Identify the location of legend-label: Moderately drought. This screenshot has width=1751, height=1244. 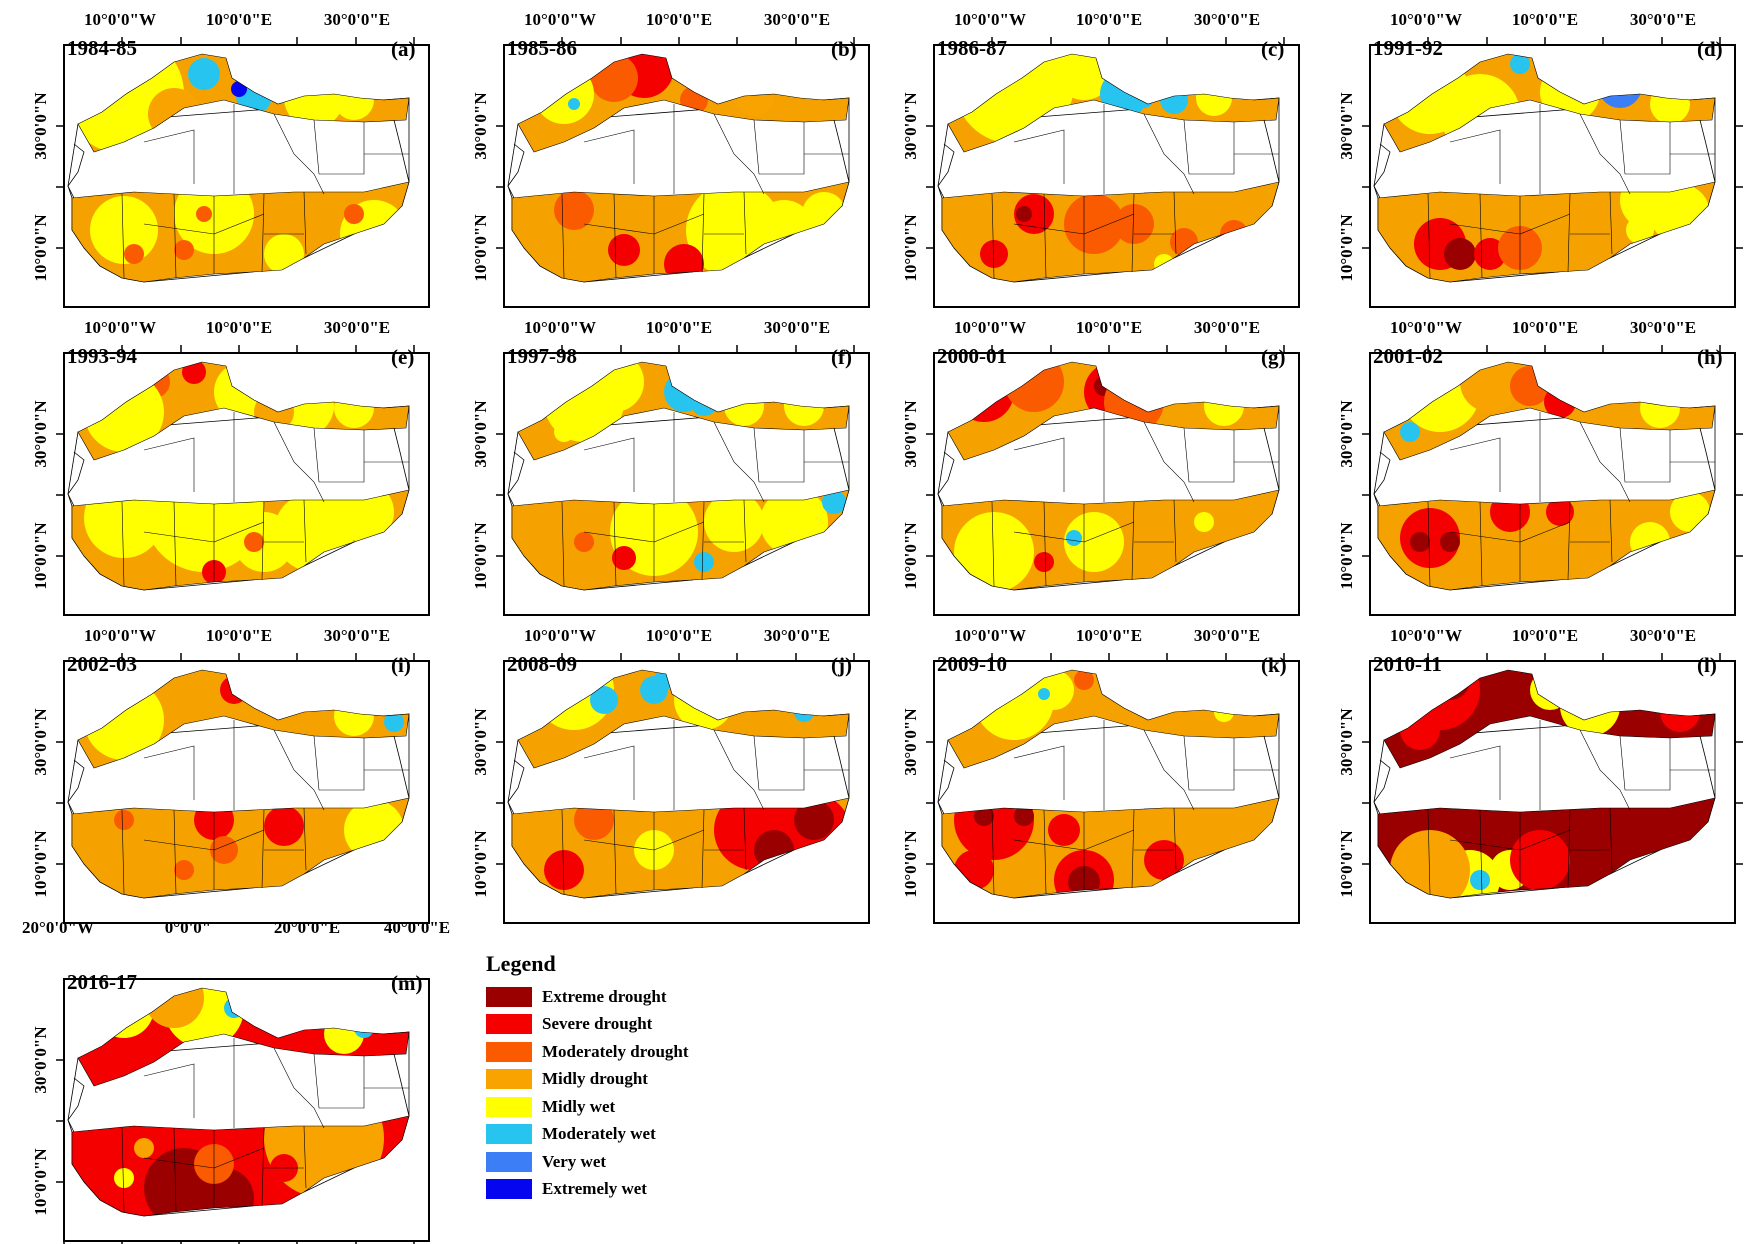
(615, 1051).